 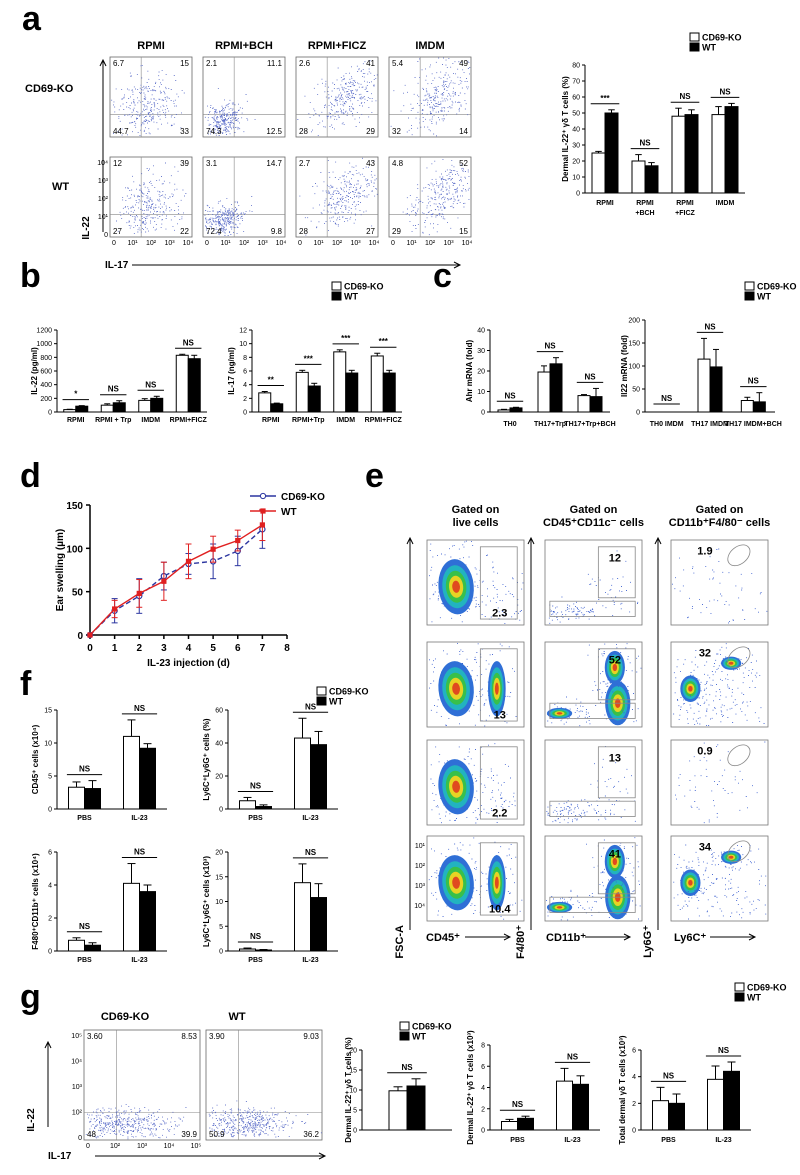 What do you see at coordinates (565, 129) in the screenshot?
I see `y-axis-label: Dermal IL-22⁺ γδ T cells (%)` at bounding box center [565, 129].